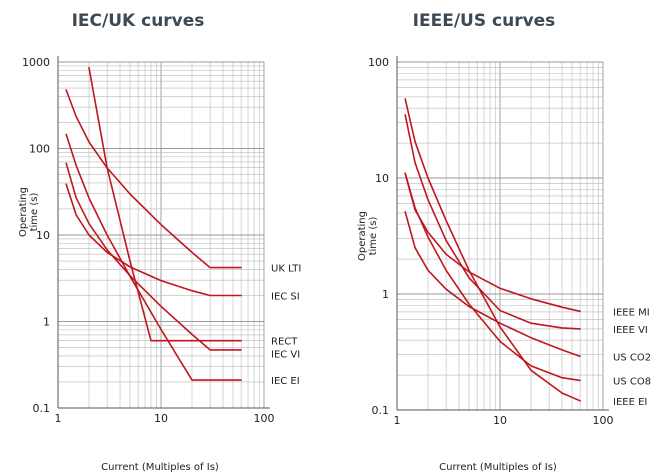  Describe the element at coordinates (153, 179) in the screenshot. I see `series-line-uk-lti` at that location.